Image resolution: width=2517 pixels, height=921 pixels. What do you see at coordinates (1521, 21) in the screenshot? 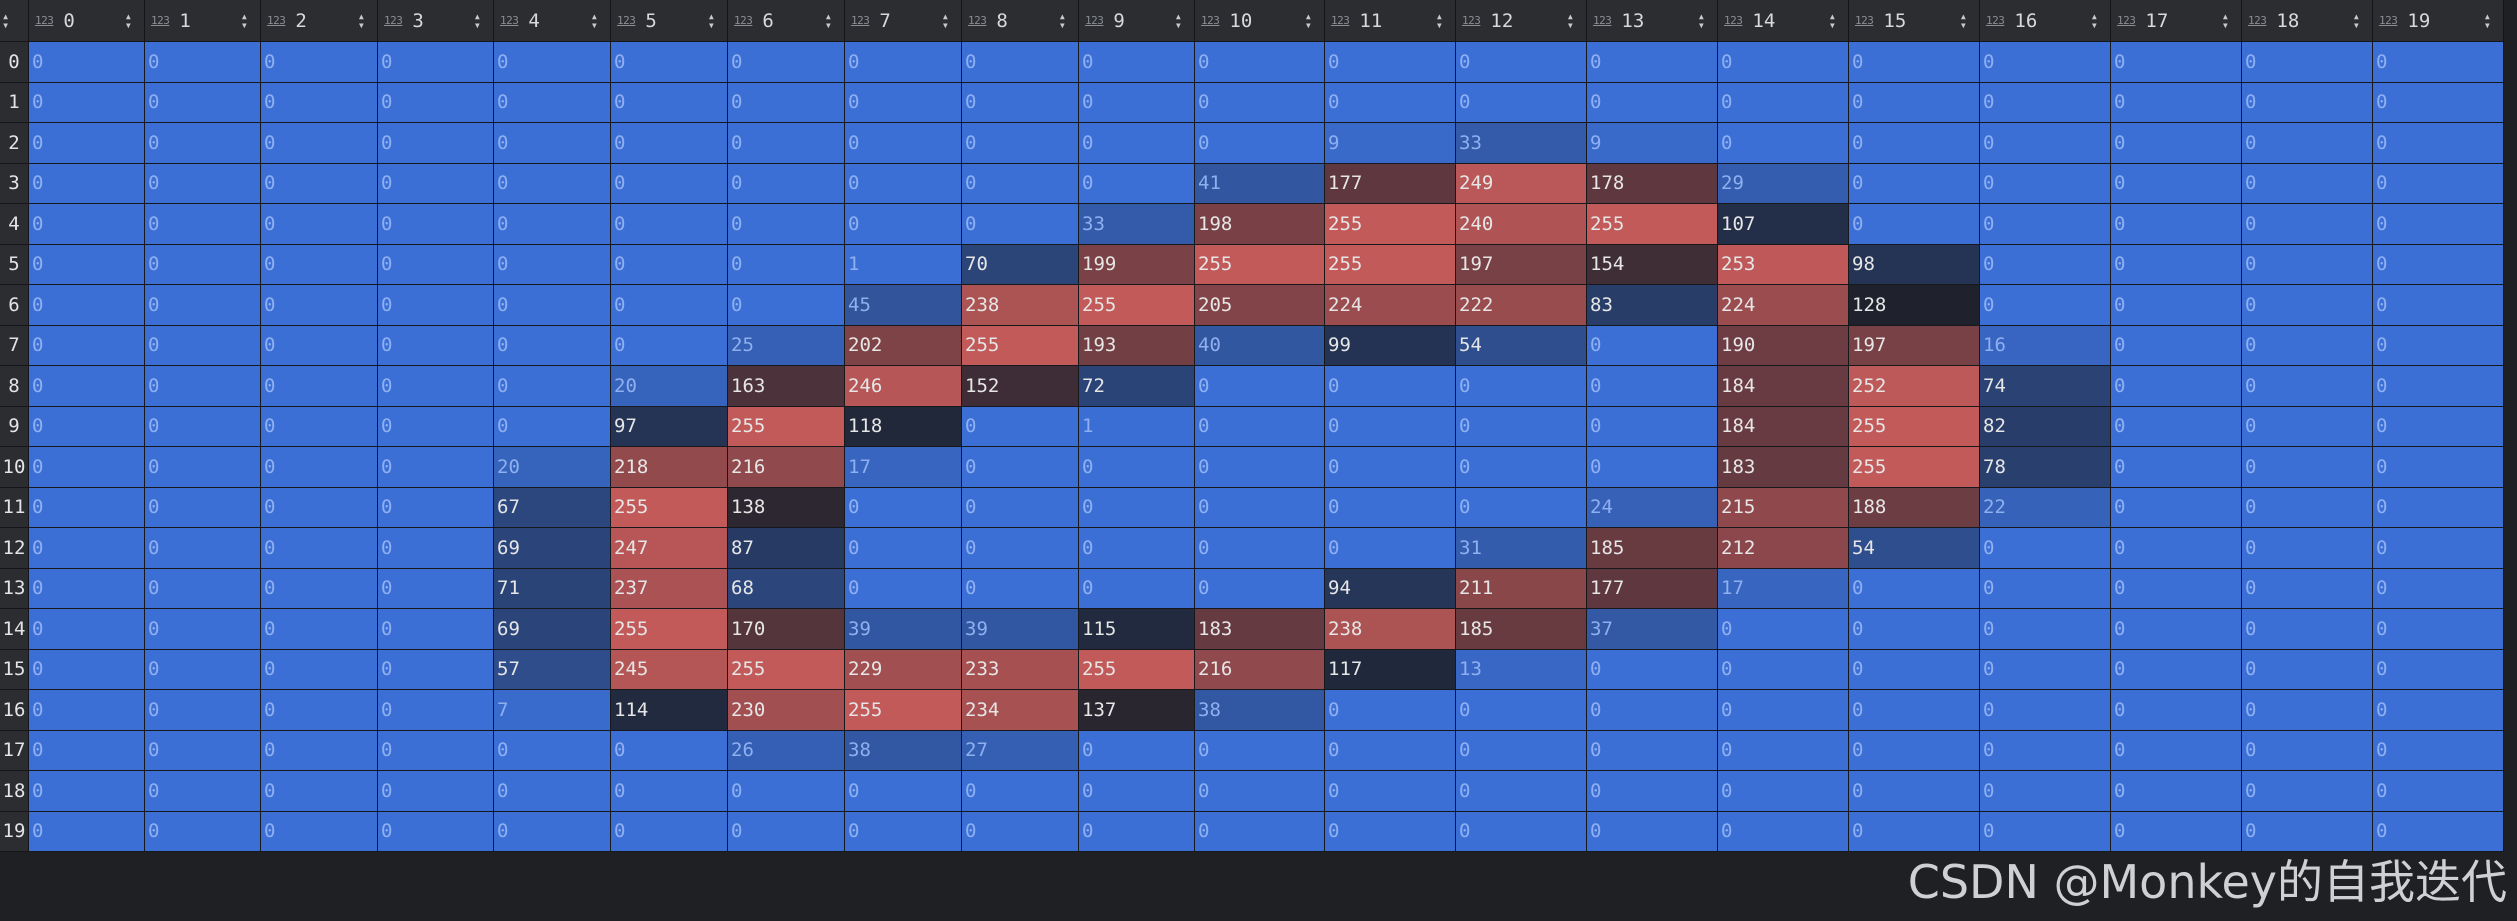
I see `column-header: 123 12 ▴ ▾` at bounding box center [1521, 21].